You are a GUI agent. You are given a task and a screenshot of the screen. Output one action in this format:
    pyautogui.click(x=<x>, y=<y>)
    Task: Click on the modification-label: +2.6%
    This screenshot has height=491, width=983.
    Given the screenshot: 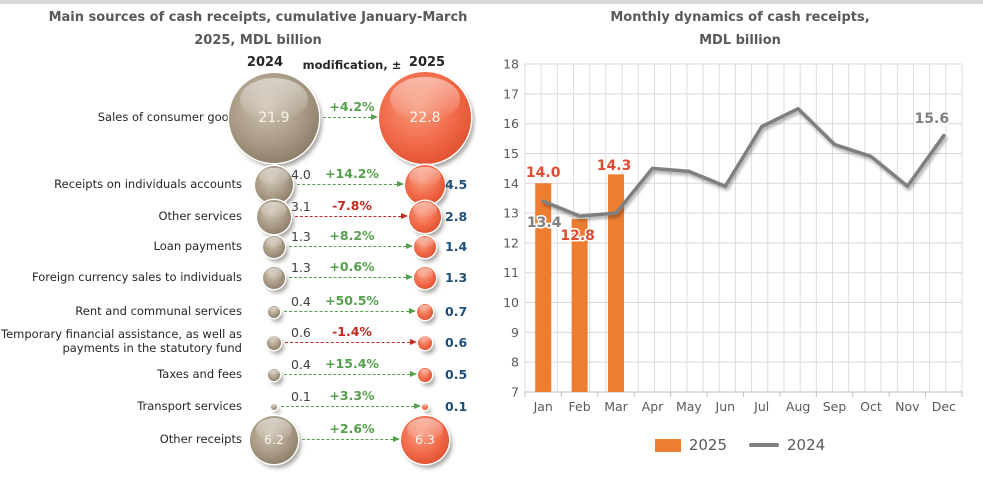 What is the action you would take?
    pyautogui.click(x=352, y=428)
    